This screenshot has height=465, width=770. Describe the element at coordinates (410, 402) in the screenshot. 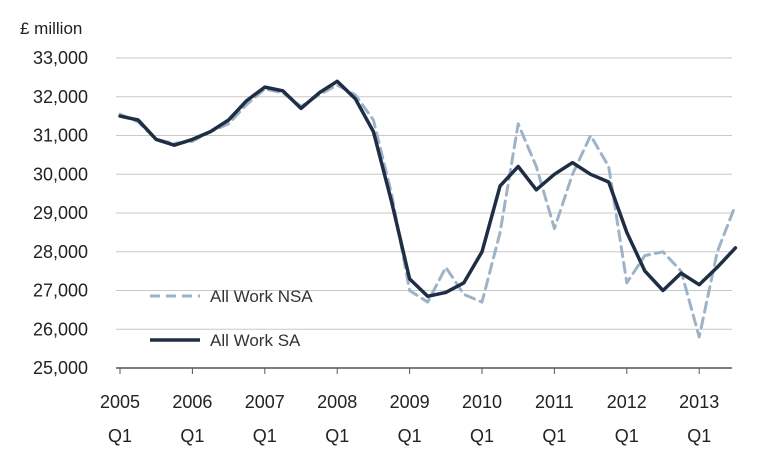

I see `x-tick-label-year: 2009` at that location.